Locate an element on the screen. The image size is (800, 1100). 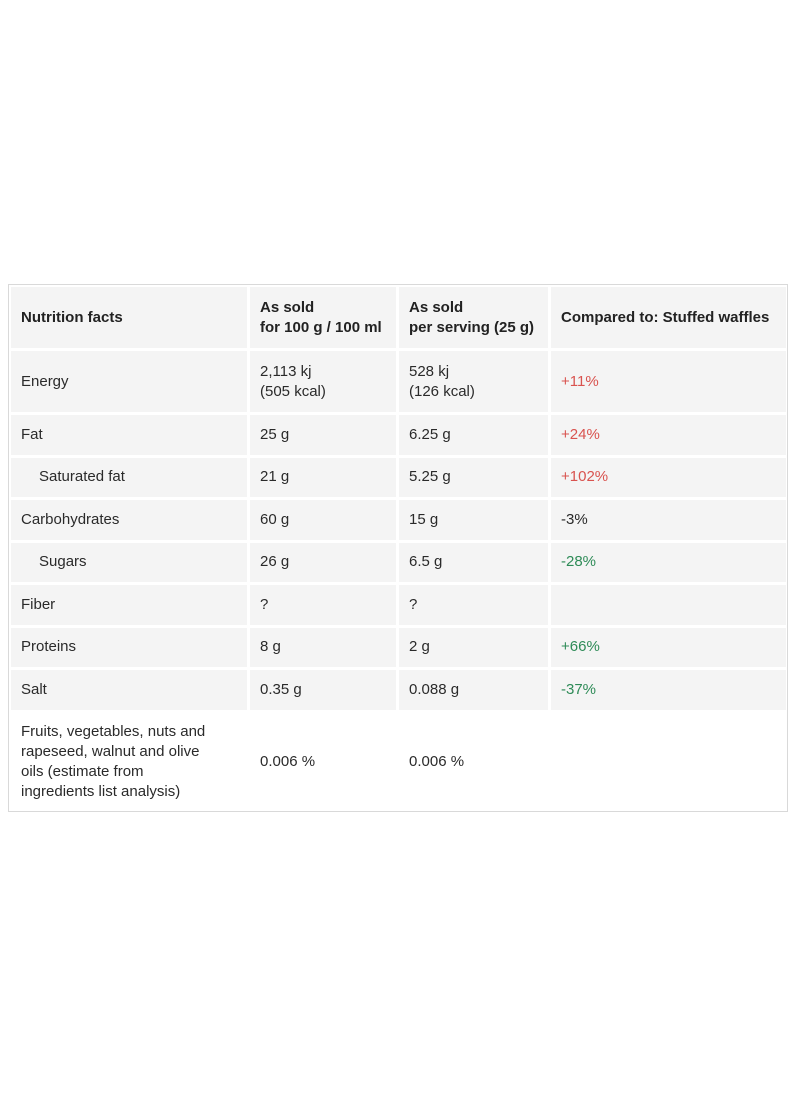
value-per-100g: ? is located at coordinates (323, 605).